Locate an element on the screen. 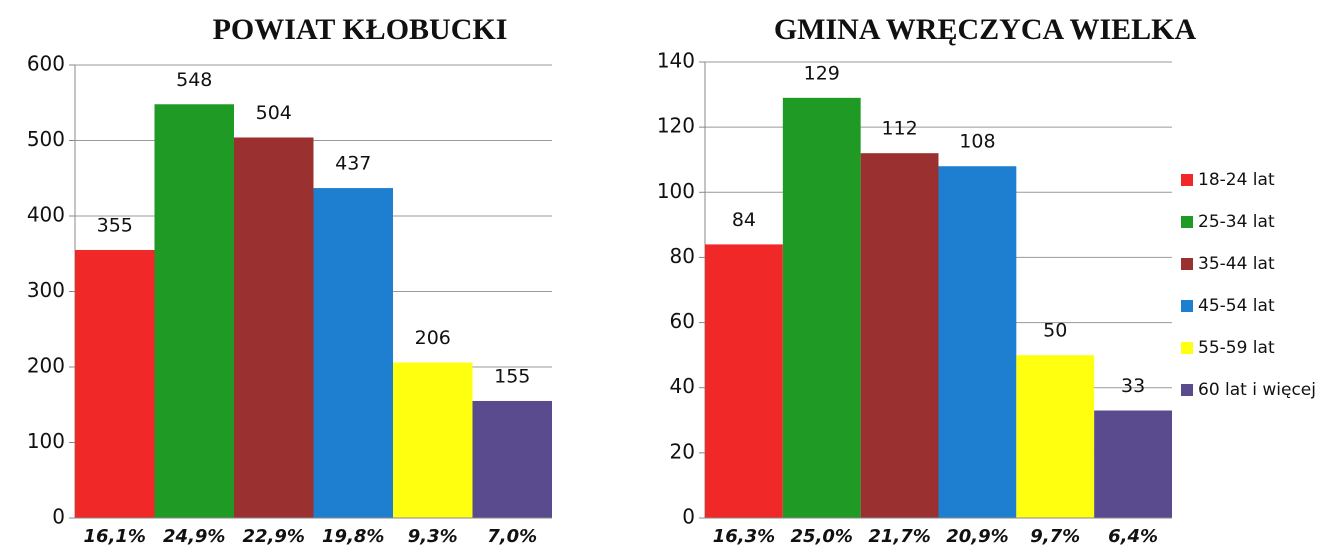 The image size is (1319, 547). value-label: 84 is located at coordinates (744, 220).